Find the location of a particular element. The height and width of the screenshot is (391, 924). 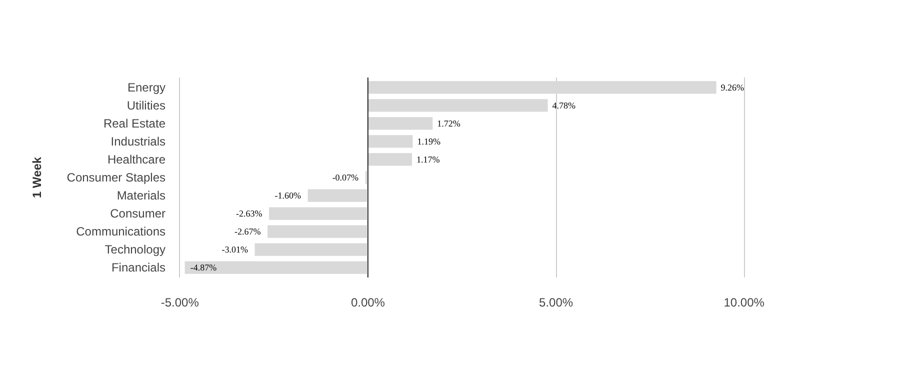

data-label: 1.19% is located at coordinates (429, 141).